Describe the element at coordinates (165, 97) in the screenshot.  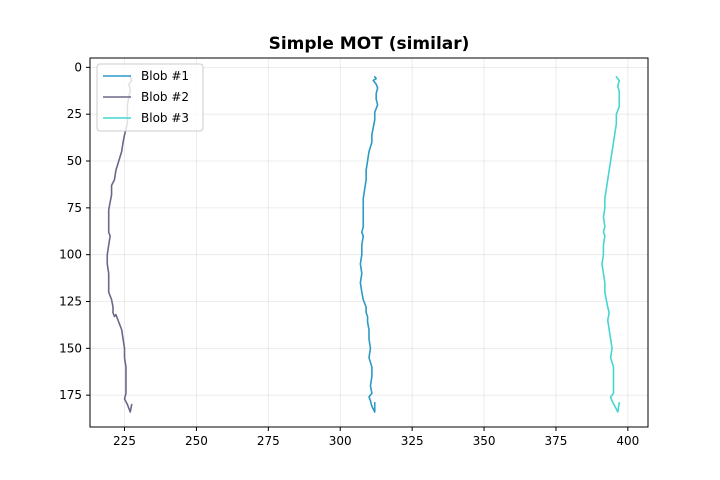
I see `legend-label-blob-2: Blob #2` at that location.